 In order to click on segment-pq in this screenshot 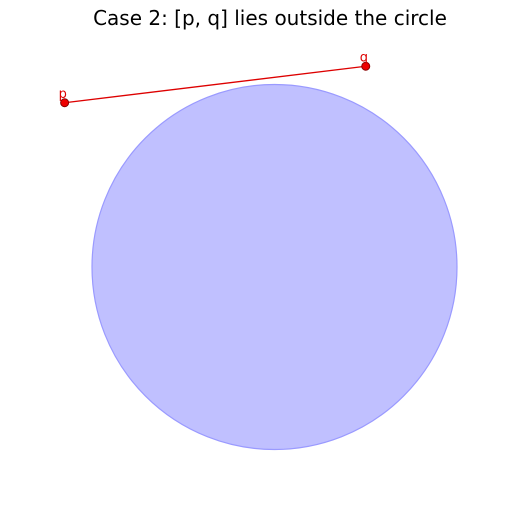, I will do `click(215, 84)`.